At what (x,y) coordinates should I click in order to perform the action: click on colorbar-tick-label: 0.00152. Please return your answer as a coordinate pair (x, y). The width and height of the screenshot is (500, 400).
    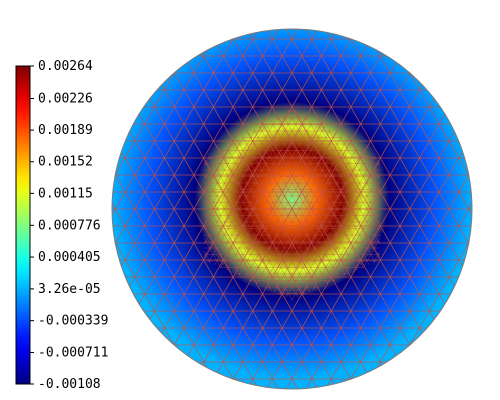
    Looking at the image, I should click on (65, 162).